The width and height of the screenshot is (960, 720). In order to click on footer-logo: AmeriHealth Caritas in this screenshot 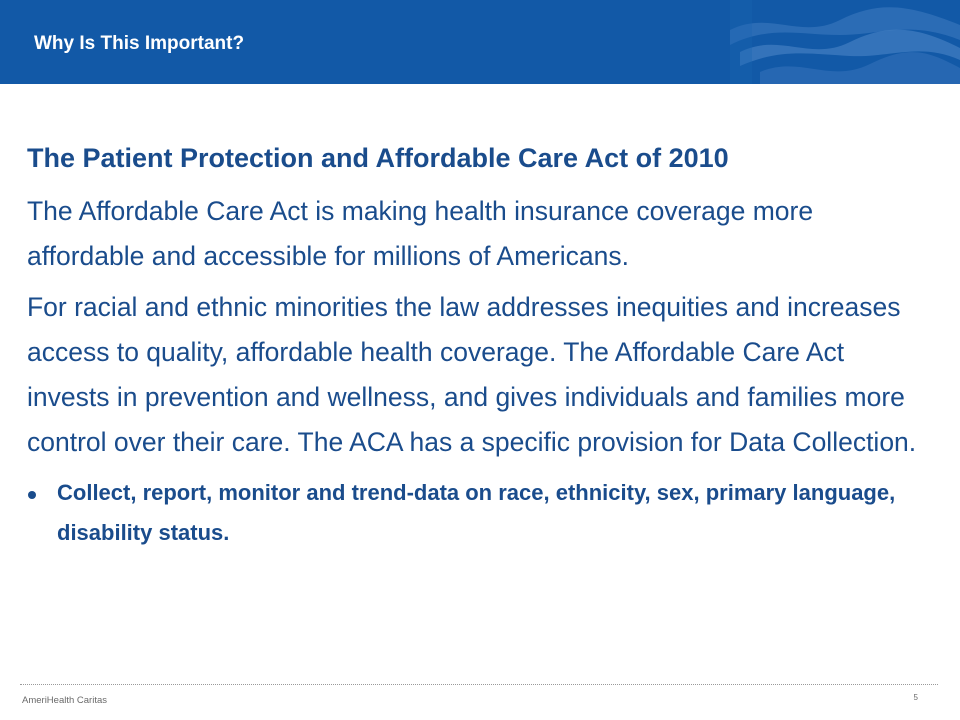, I will do `click(64, 700)`.